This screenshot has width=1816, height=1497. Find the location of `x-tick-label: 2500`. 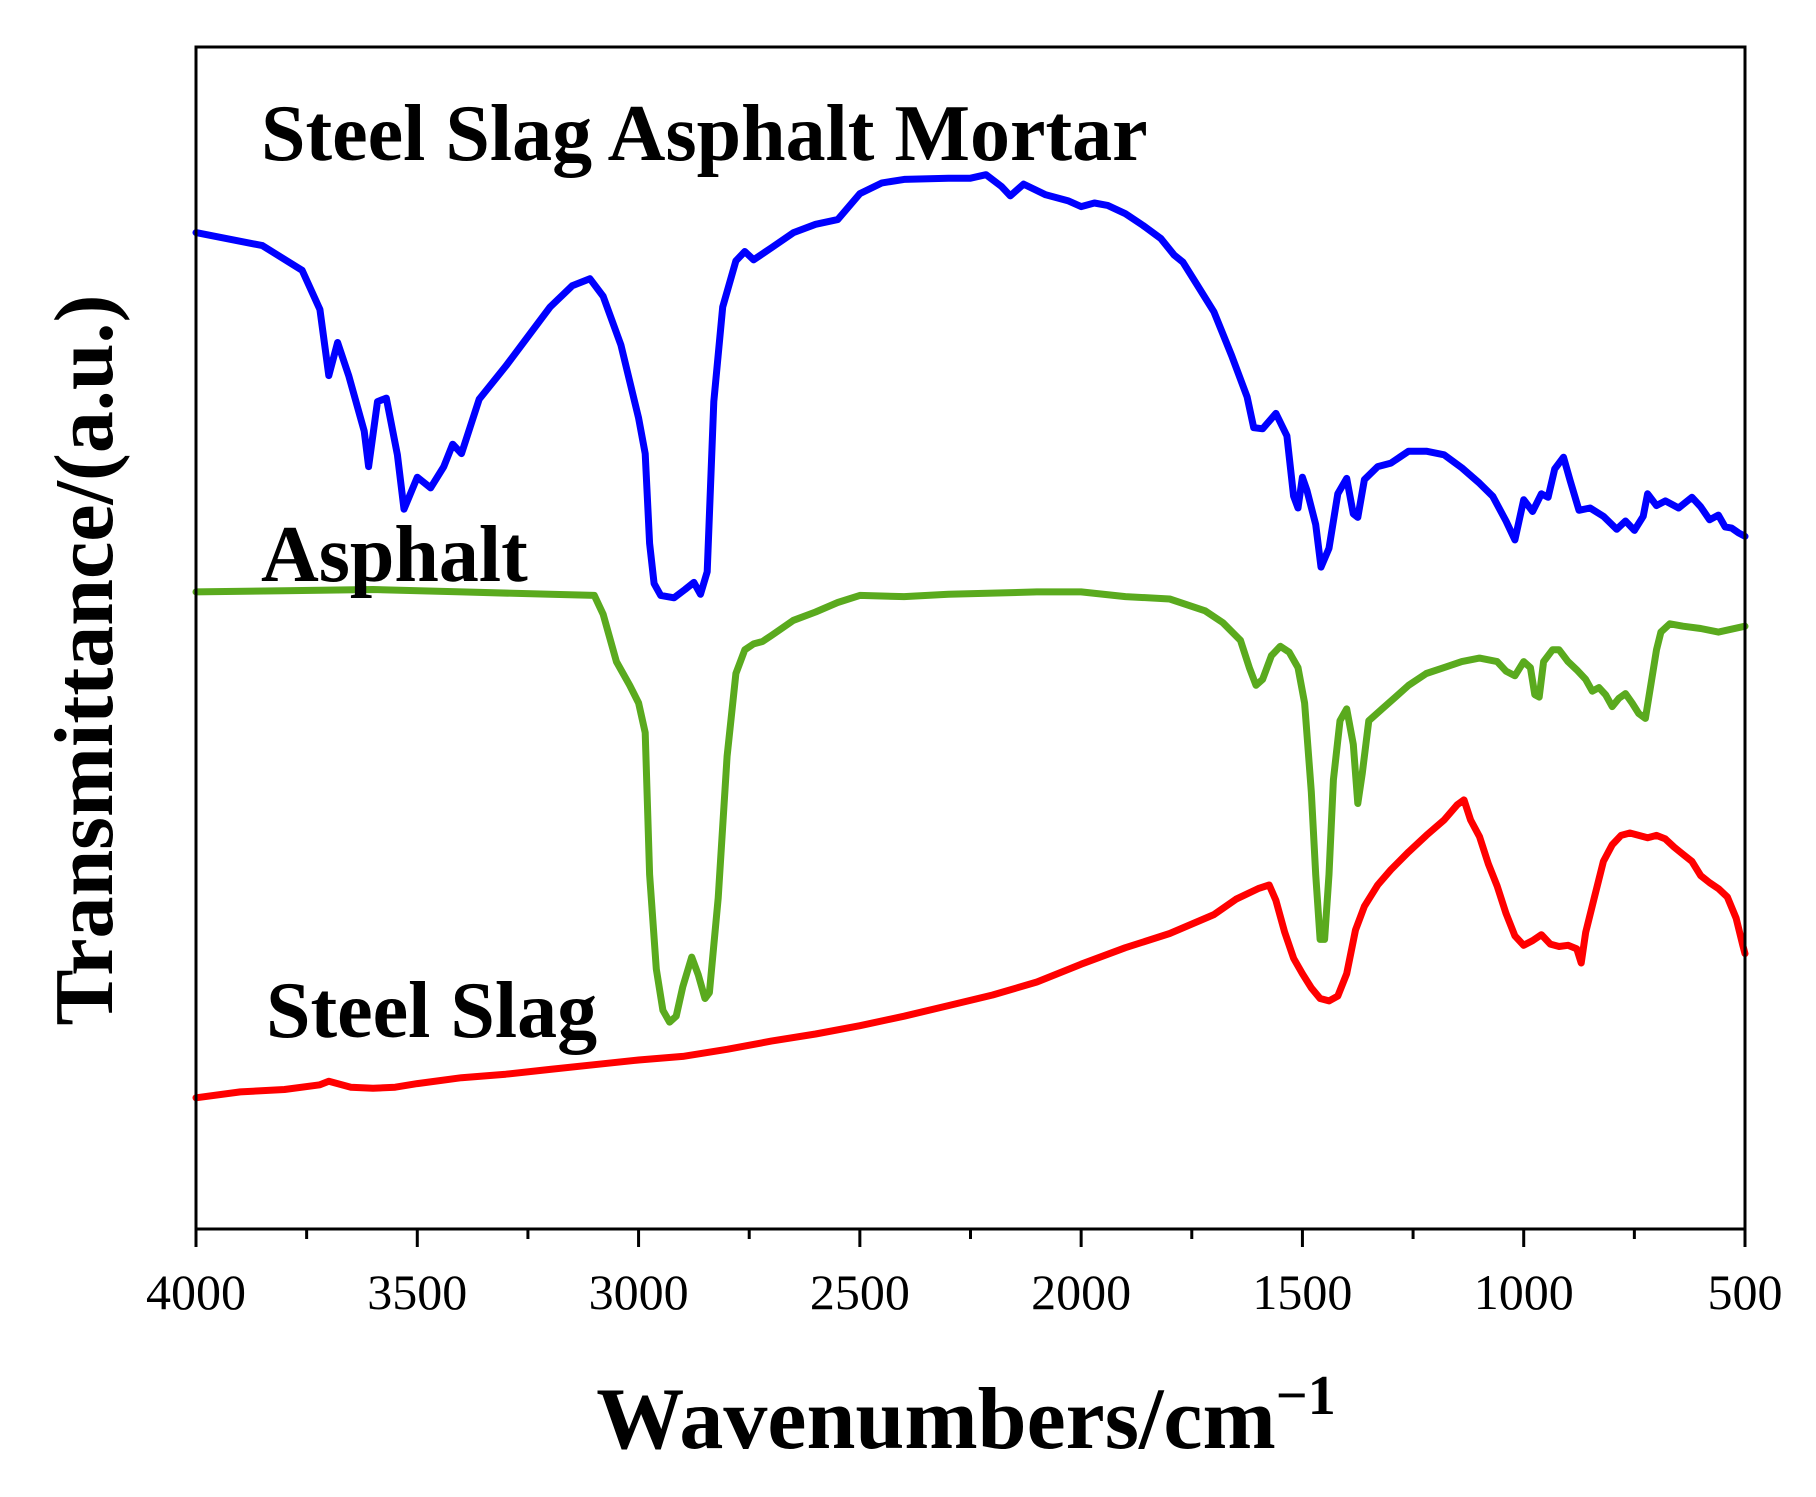

x-tick-label: 2500 is located at coordinates (860, 1292).